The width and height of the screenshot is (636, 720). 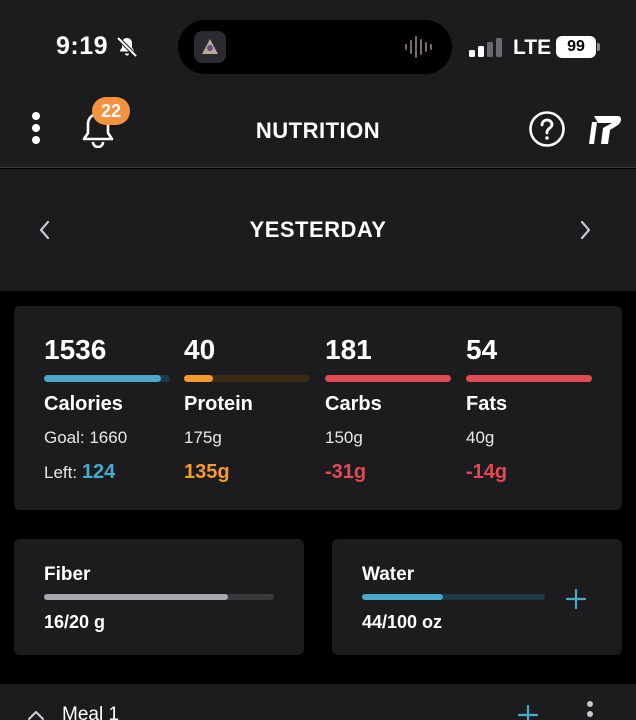 What do you see at coordinates (576, 599) in the screenshot?
I see `add-water-plus-icon` at bounding box center [576, 599].